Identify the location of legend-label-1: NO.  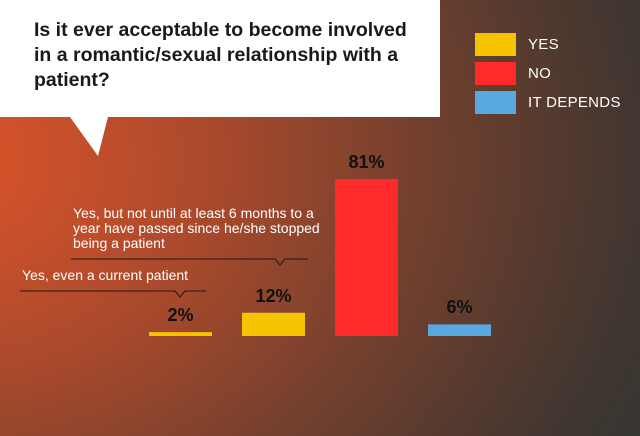
(540, 73).